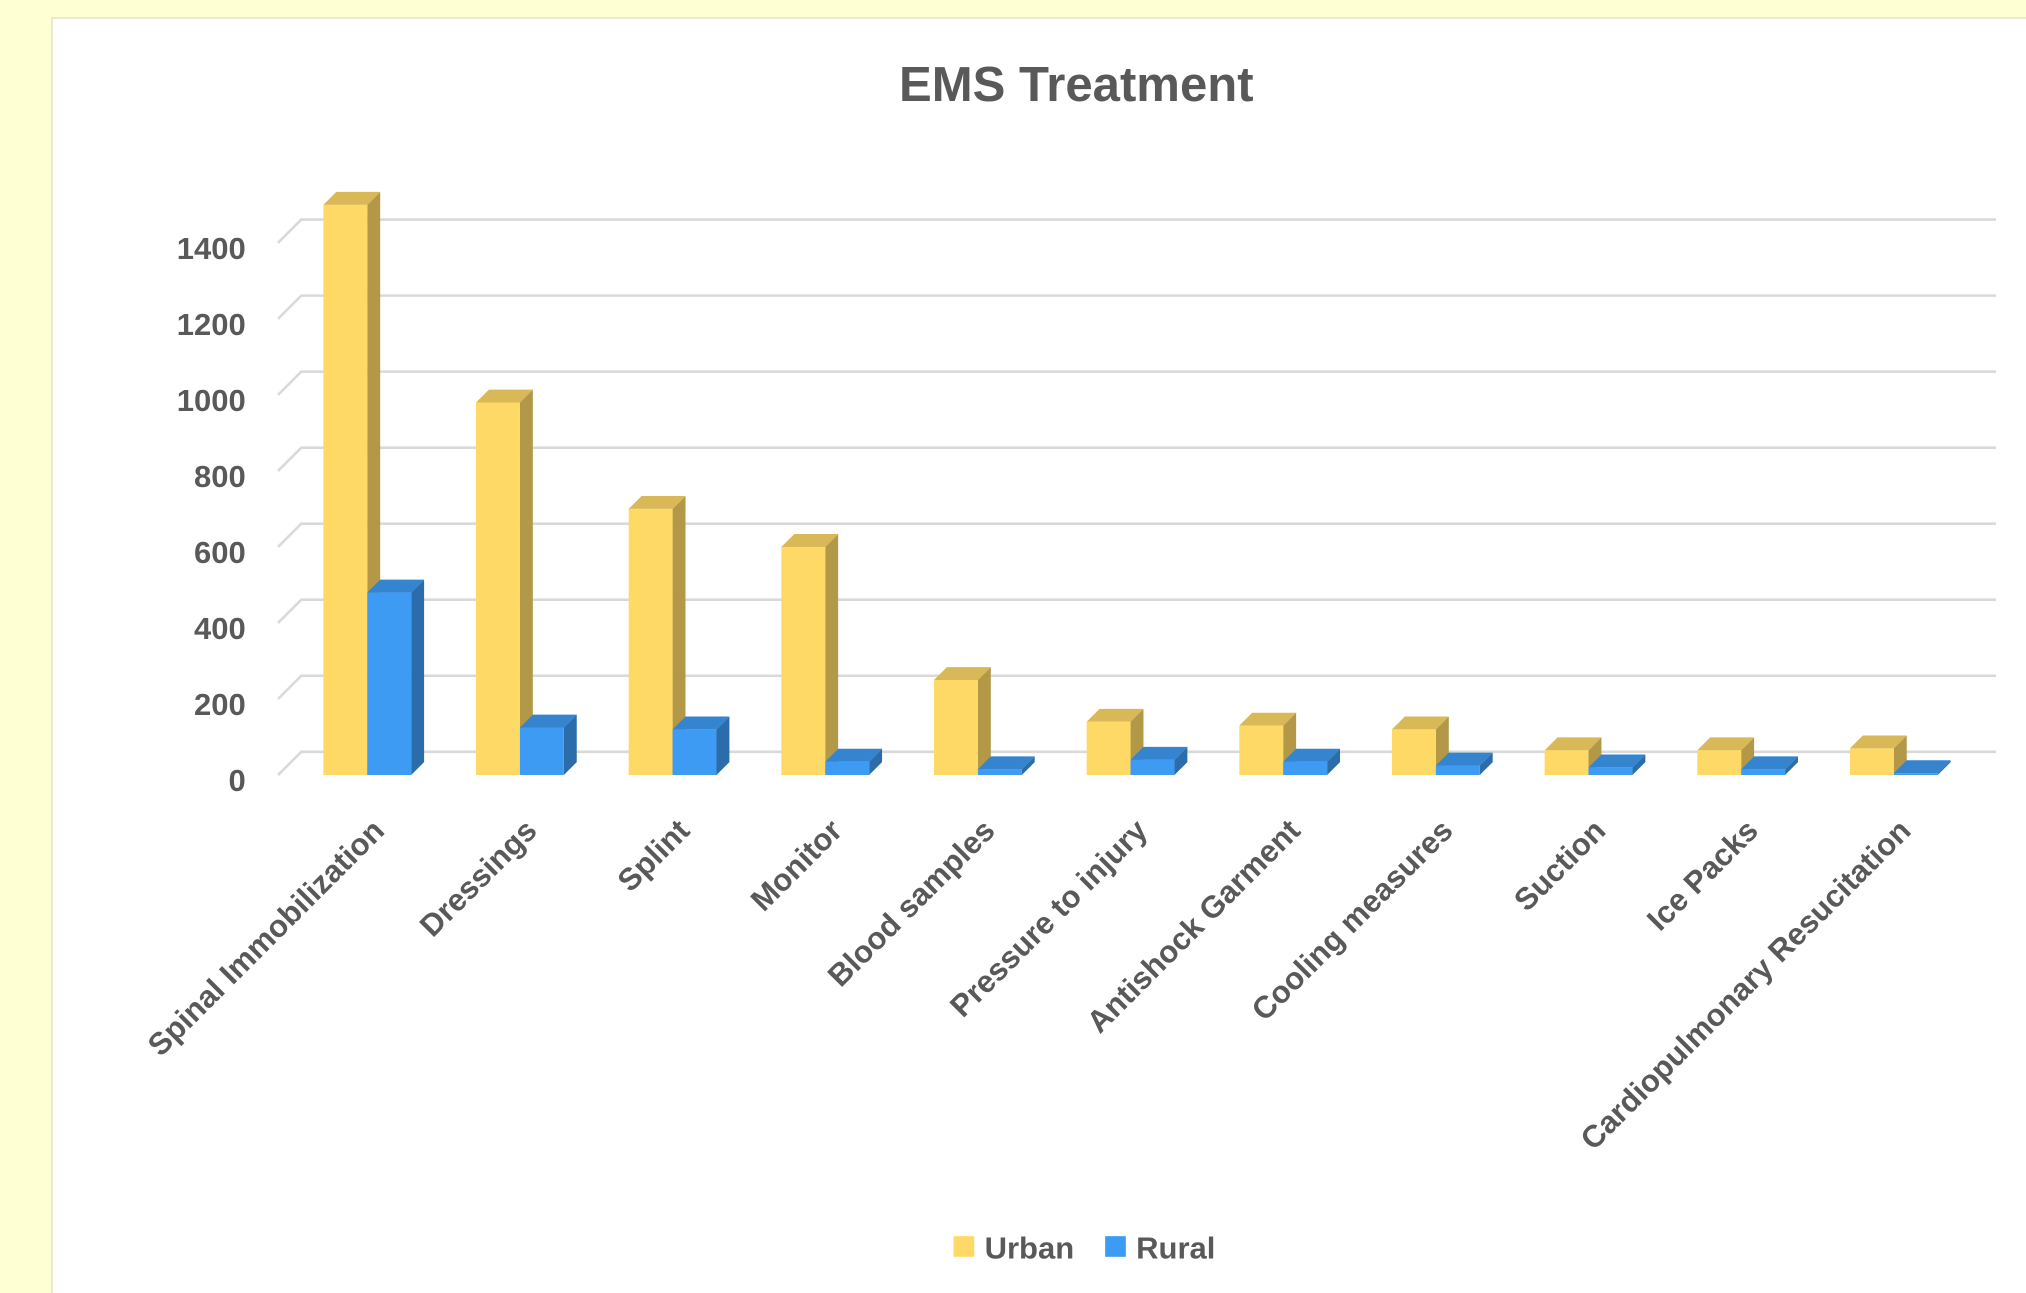  I want to click on legend-label: Rural, so click(1175, 1248).